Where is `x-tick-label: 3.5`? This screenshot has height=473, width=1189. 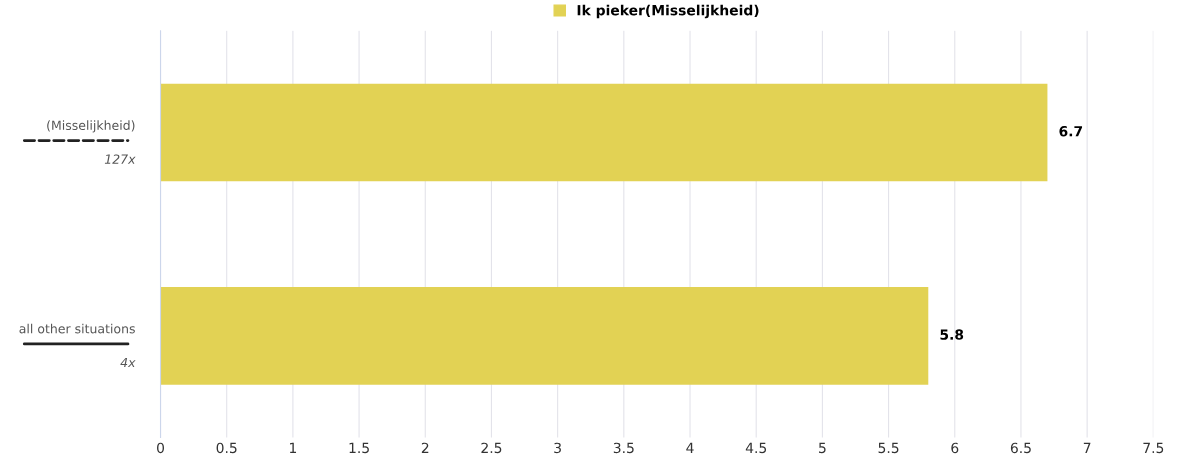
x-tick-label: 3.5 is located at coordinates (623, 448).